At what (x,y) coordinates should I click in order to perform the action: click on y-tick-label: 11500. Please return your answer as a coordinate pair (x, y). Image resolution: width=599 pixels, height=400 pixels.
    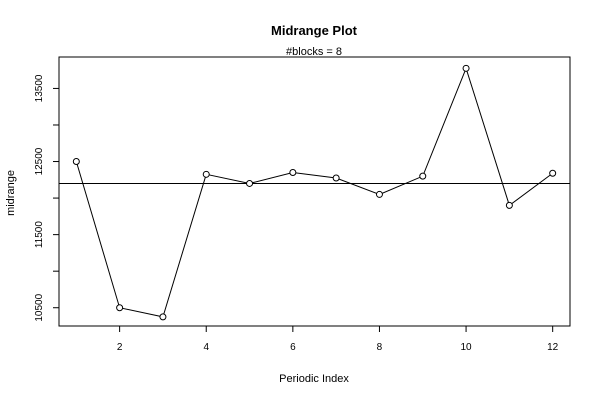
    Looking at the image, I should click on (39, 235).